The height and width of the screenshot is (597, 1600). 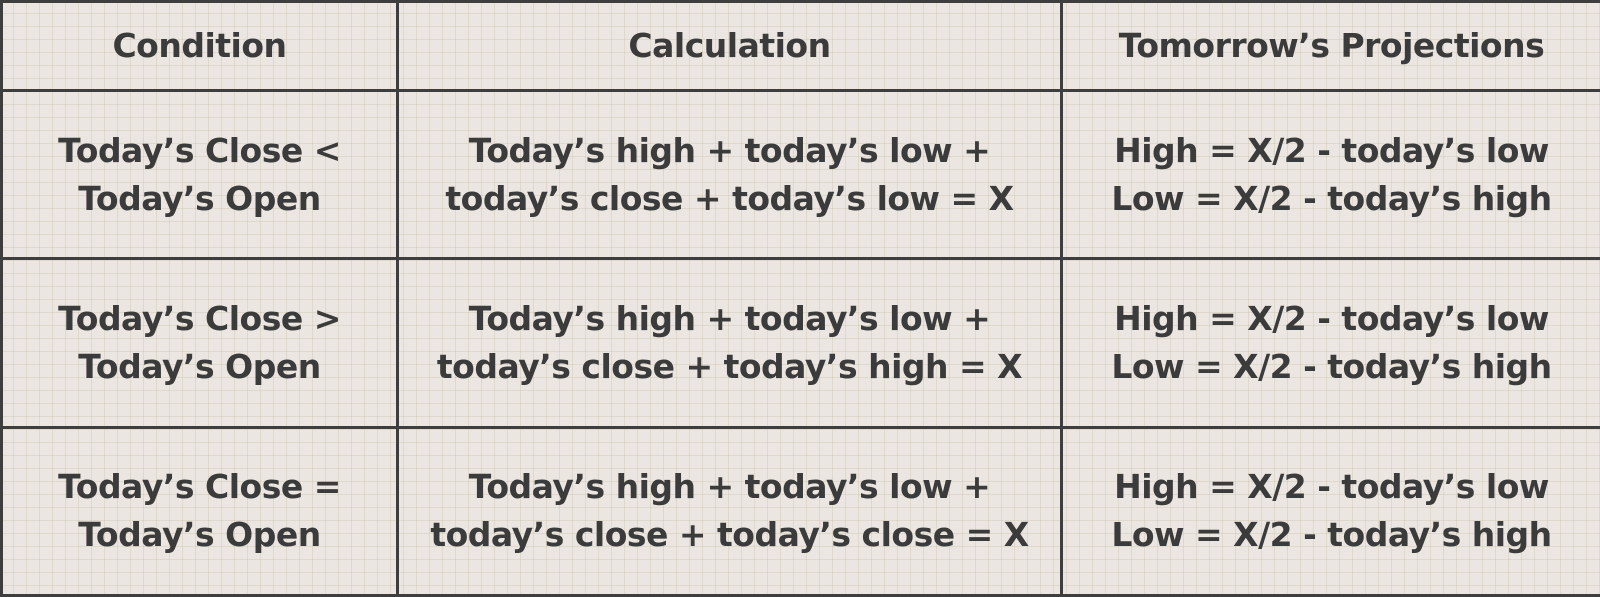 What do you see at coordinates (729, 46) in the screenshot?
I see `header-calculation: Calculation` at bounding box center [729, 46].